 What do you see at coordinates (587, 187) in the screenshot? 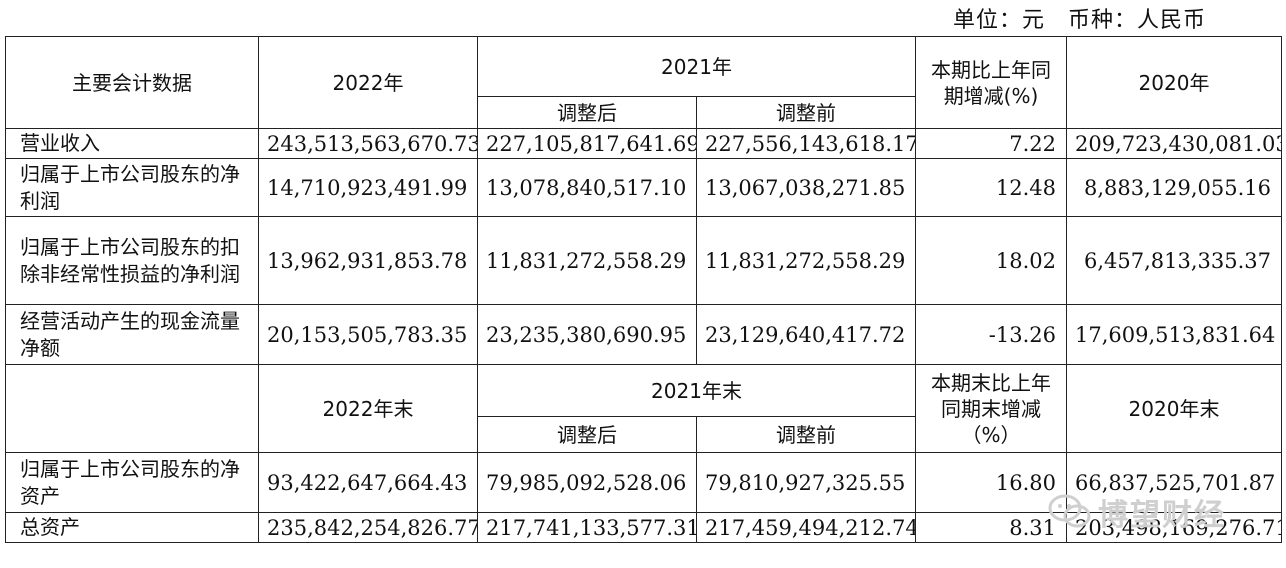
I see `value-2021-adjusted-after: 13,078,840,517.10` at bounding box center [587, 187].